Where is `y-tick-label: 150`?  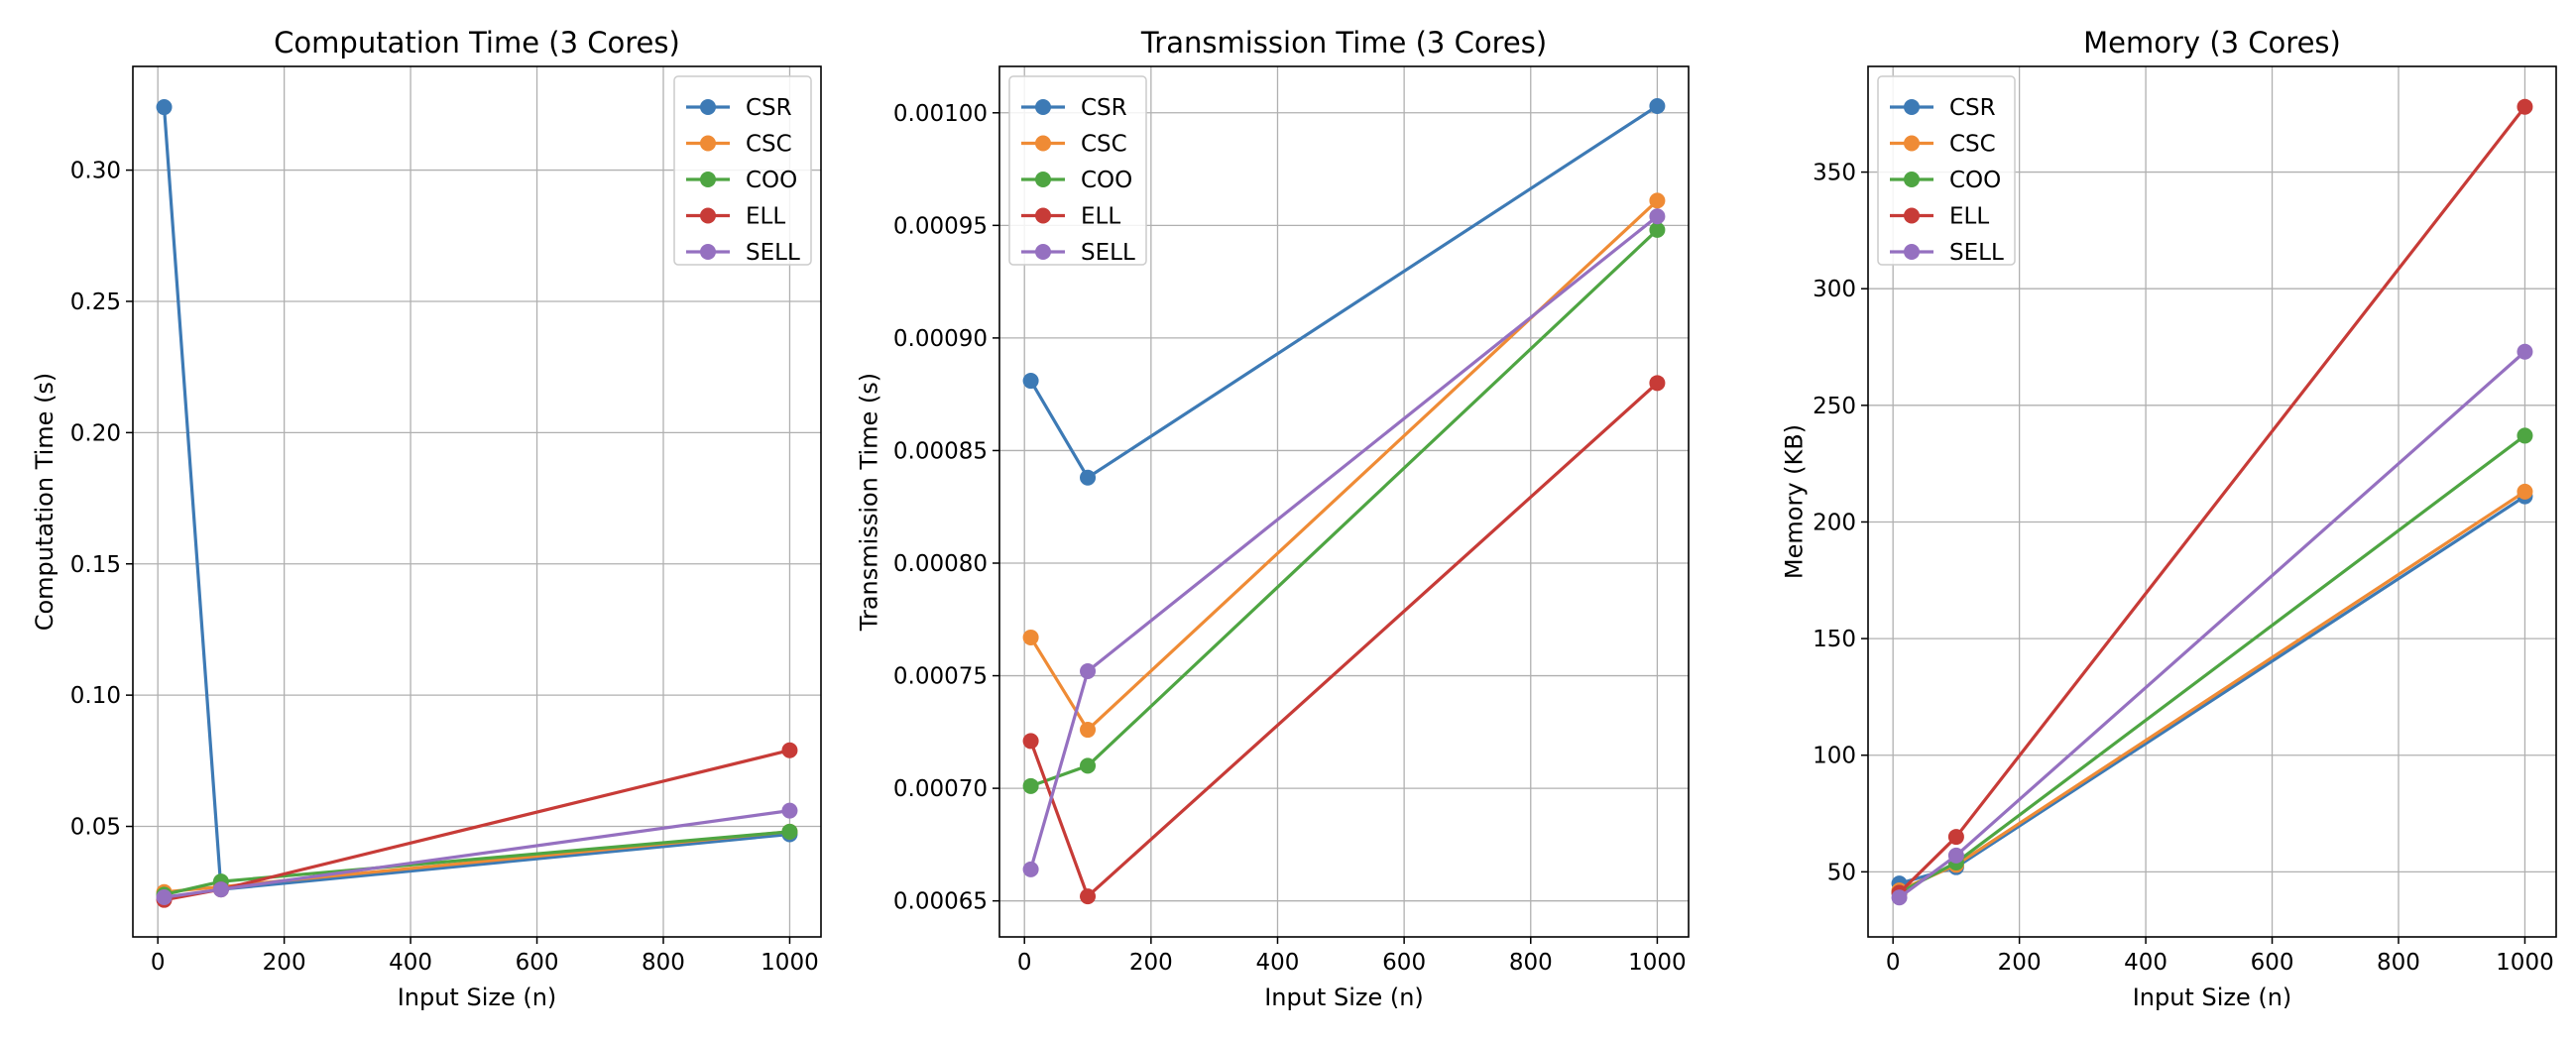
y-tick-label: 150 is located at coordinates (1834, 639).